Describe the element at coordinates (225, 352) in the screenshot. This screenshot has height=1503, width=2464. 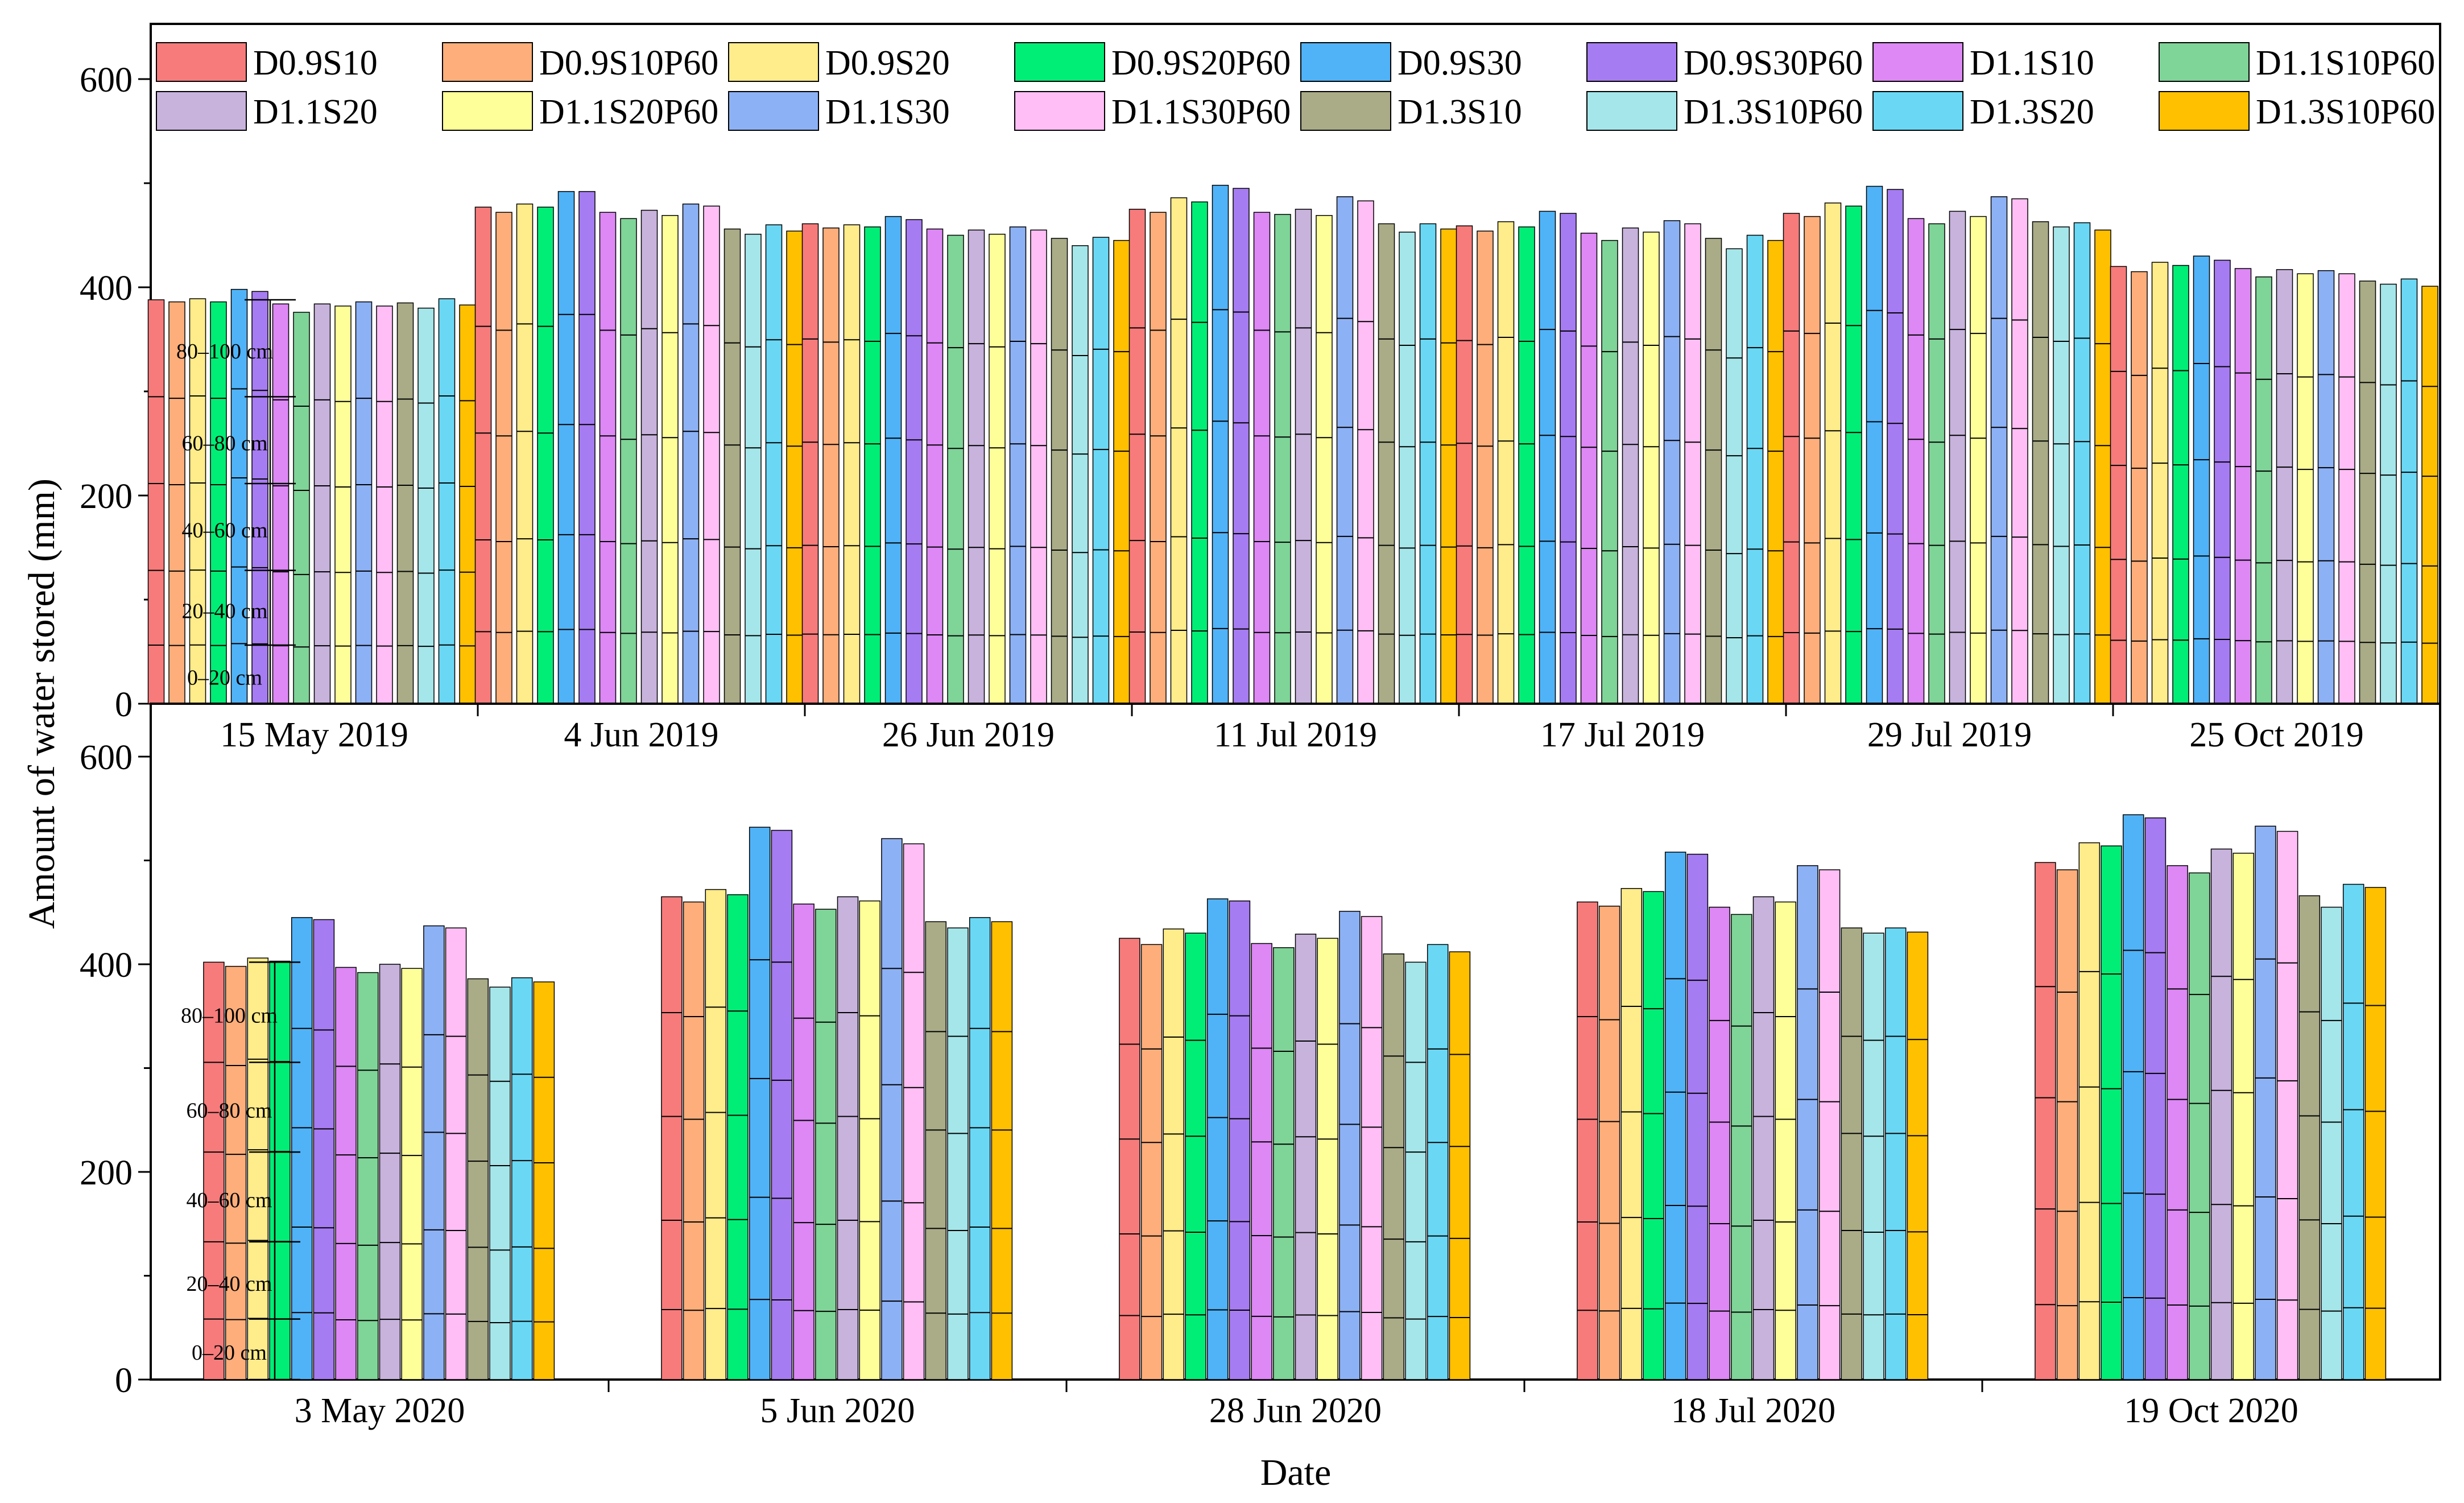
I see `depth-layer-label: 80–100 cm` at that location.